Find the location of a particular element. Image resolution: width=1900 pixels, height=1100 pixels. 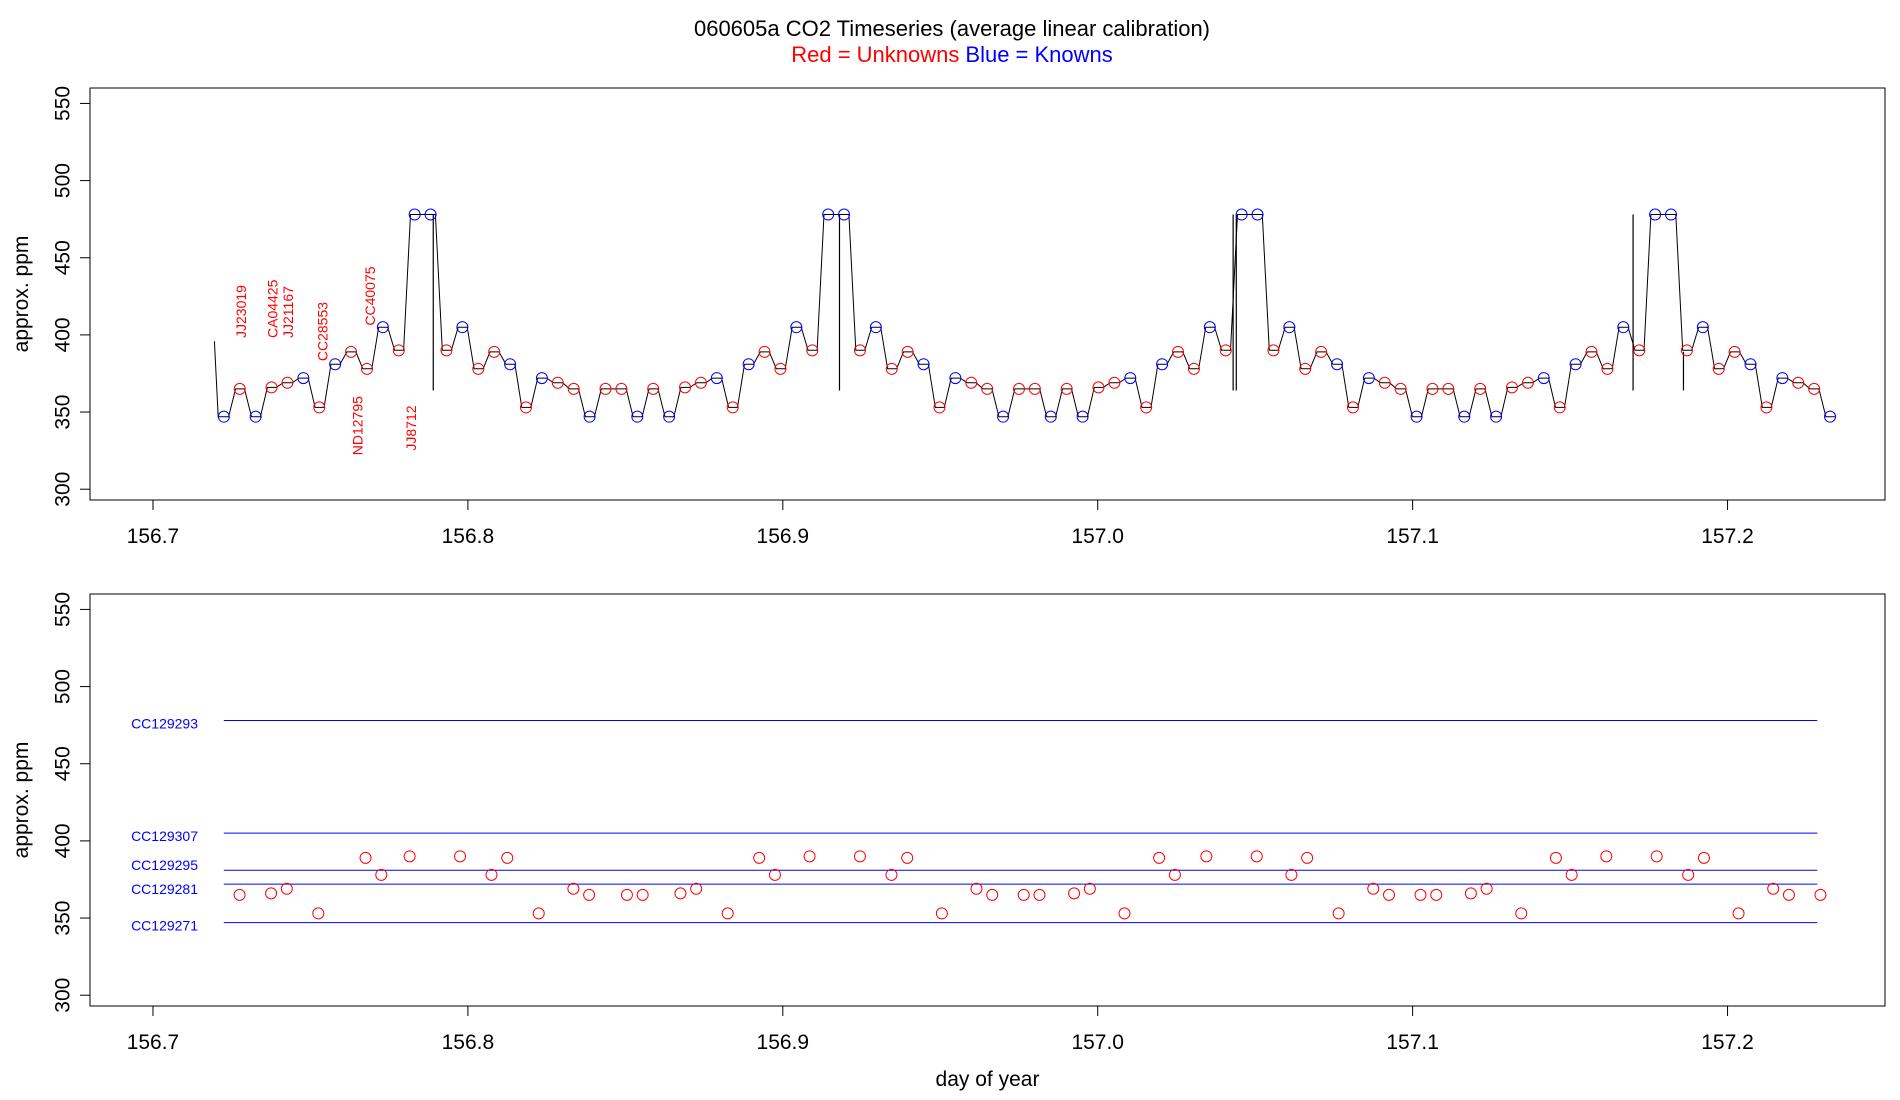

top-y-tick-label: 350 is located at coordinates (62, 412).